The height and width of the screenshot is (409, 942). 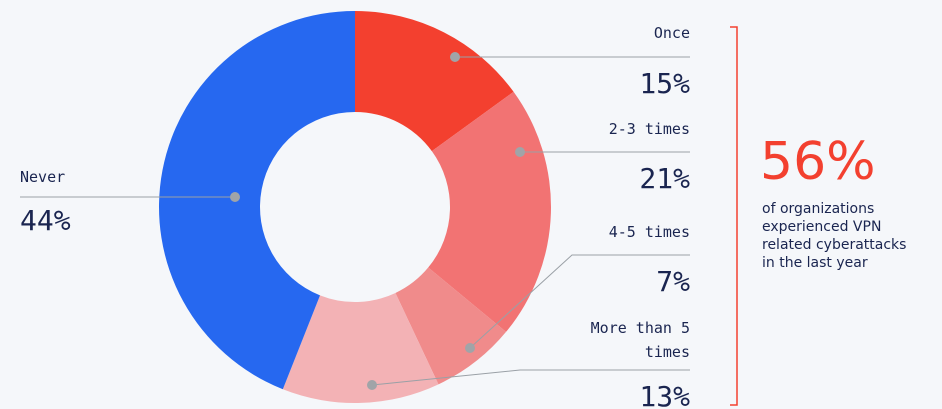 I want to click on value-label: 7%, so click(x=673, y=281).